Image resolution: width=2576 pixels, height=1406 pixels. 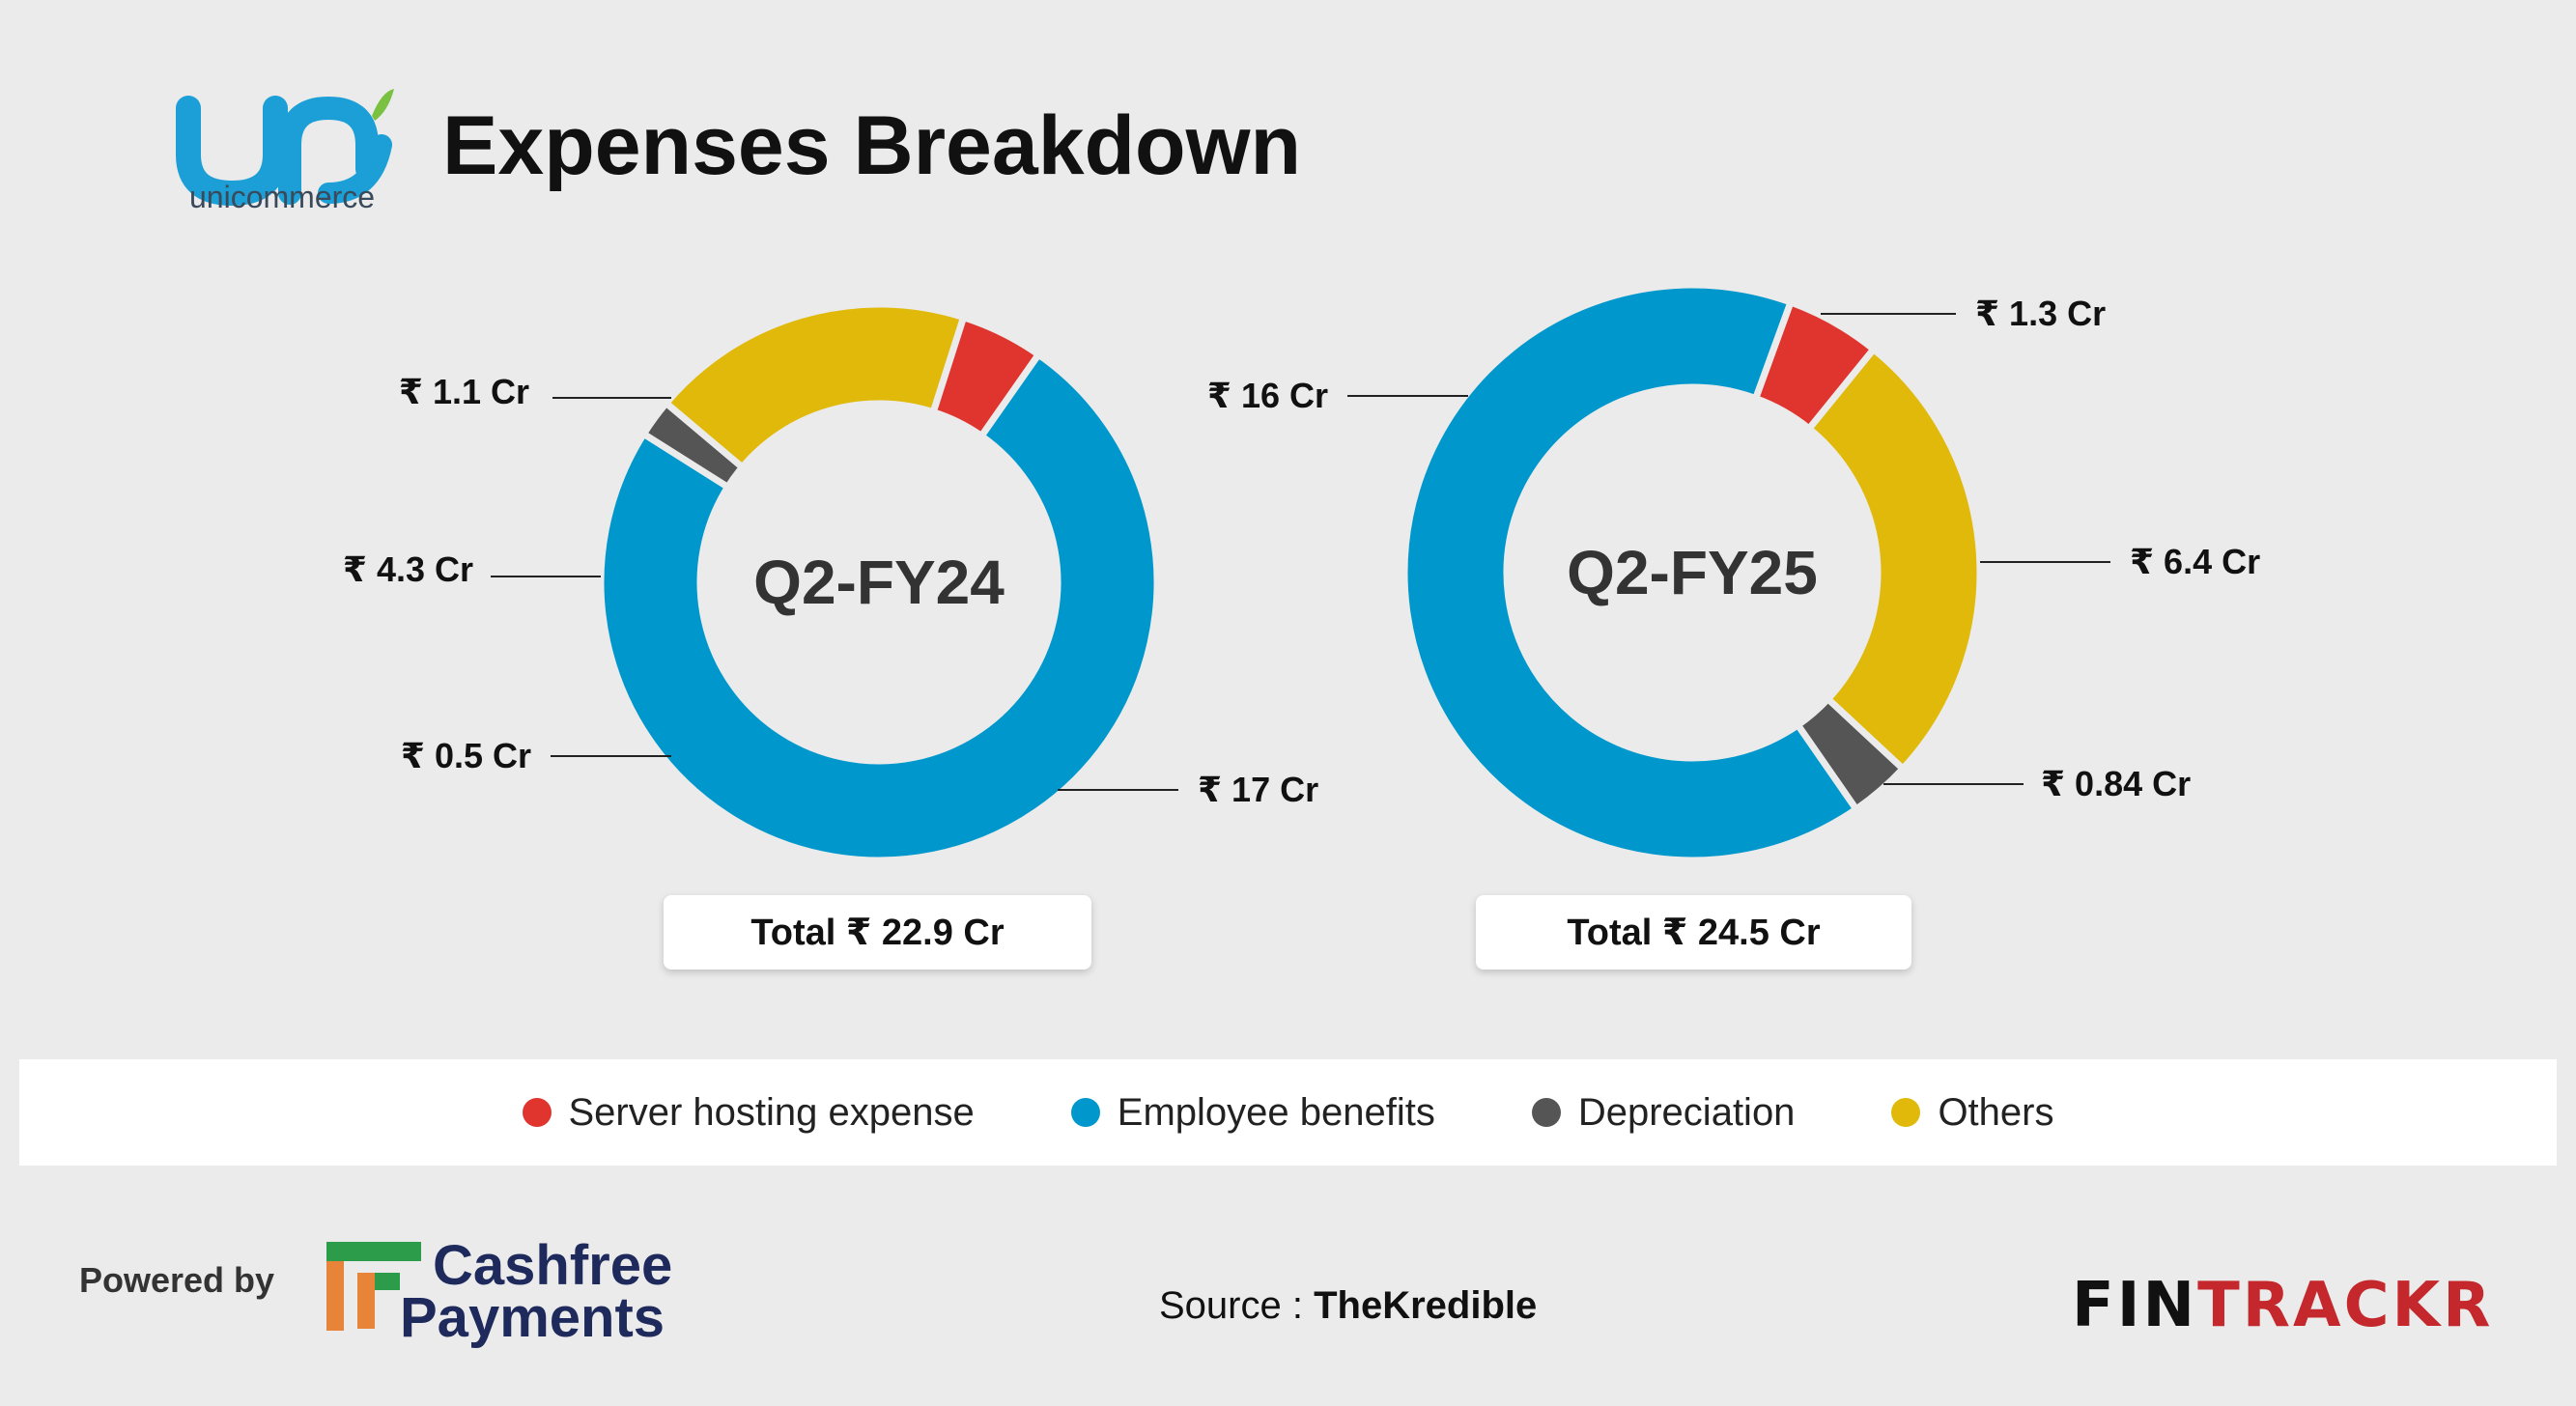 What do you see at coordinates (771, 1112) in the screenshot?
I see `legend-label-server: Server hosting expense` at bounding box center [771, 1112].